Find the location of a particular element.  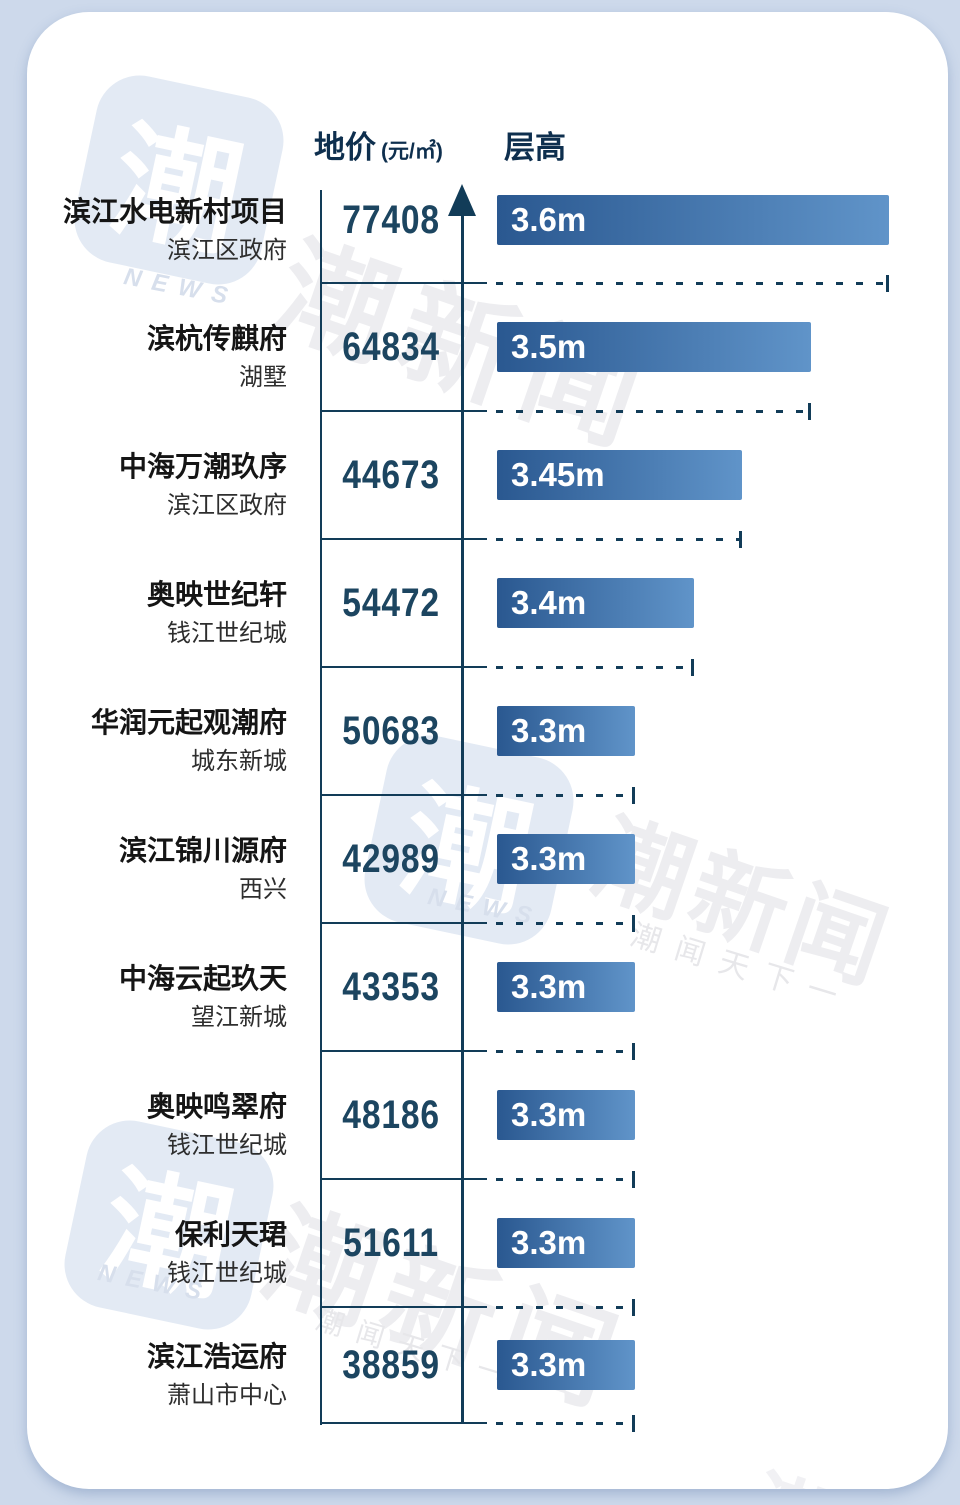

project-name: 滨江浩运府 is located at coordinates (216, 1356).